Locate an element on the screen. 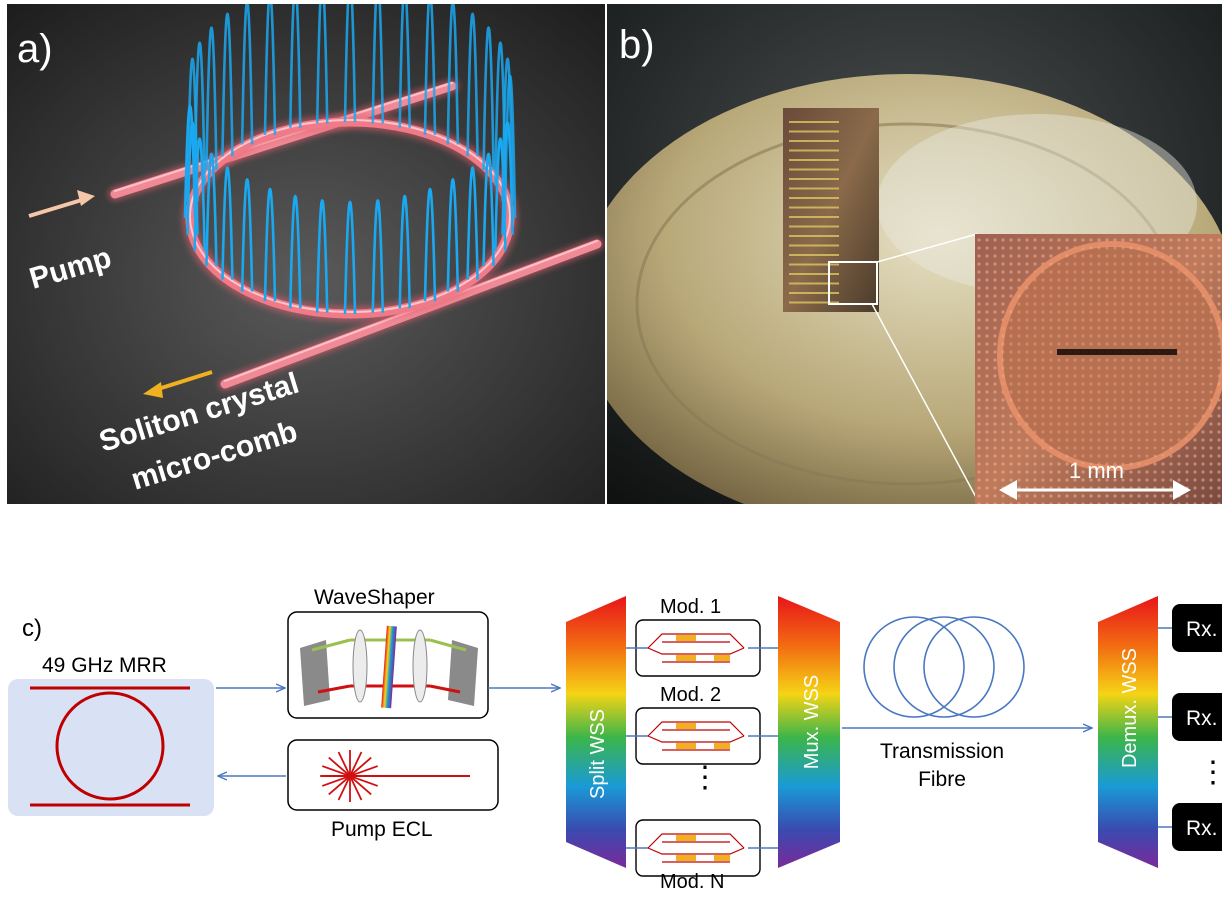  mrr-ring is located at coordinates (110, 746).